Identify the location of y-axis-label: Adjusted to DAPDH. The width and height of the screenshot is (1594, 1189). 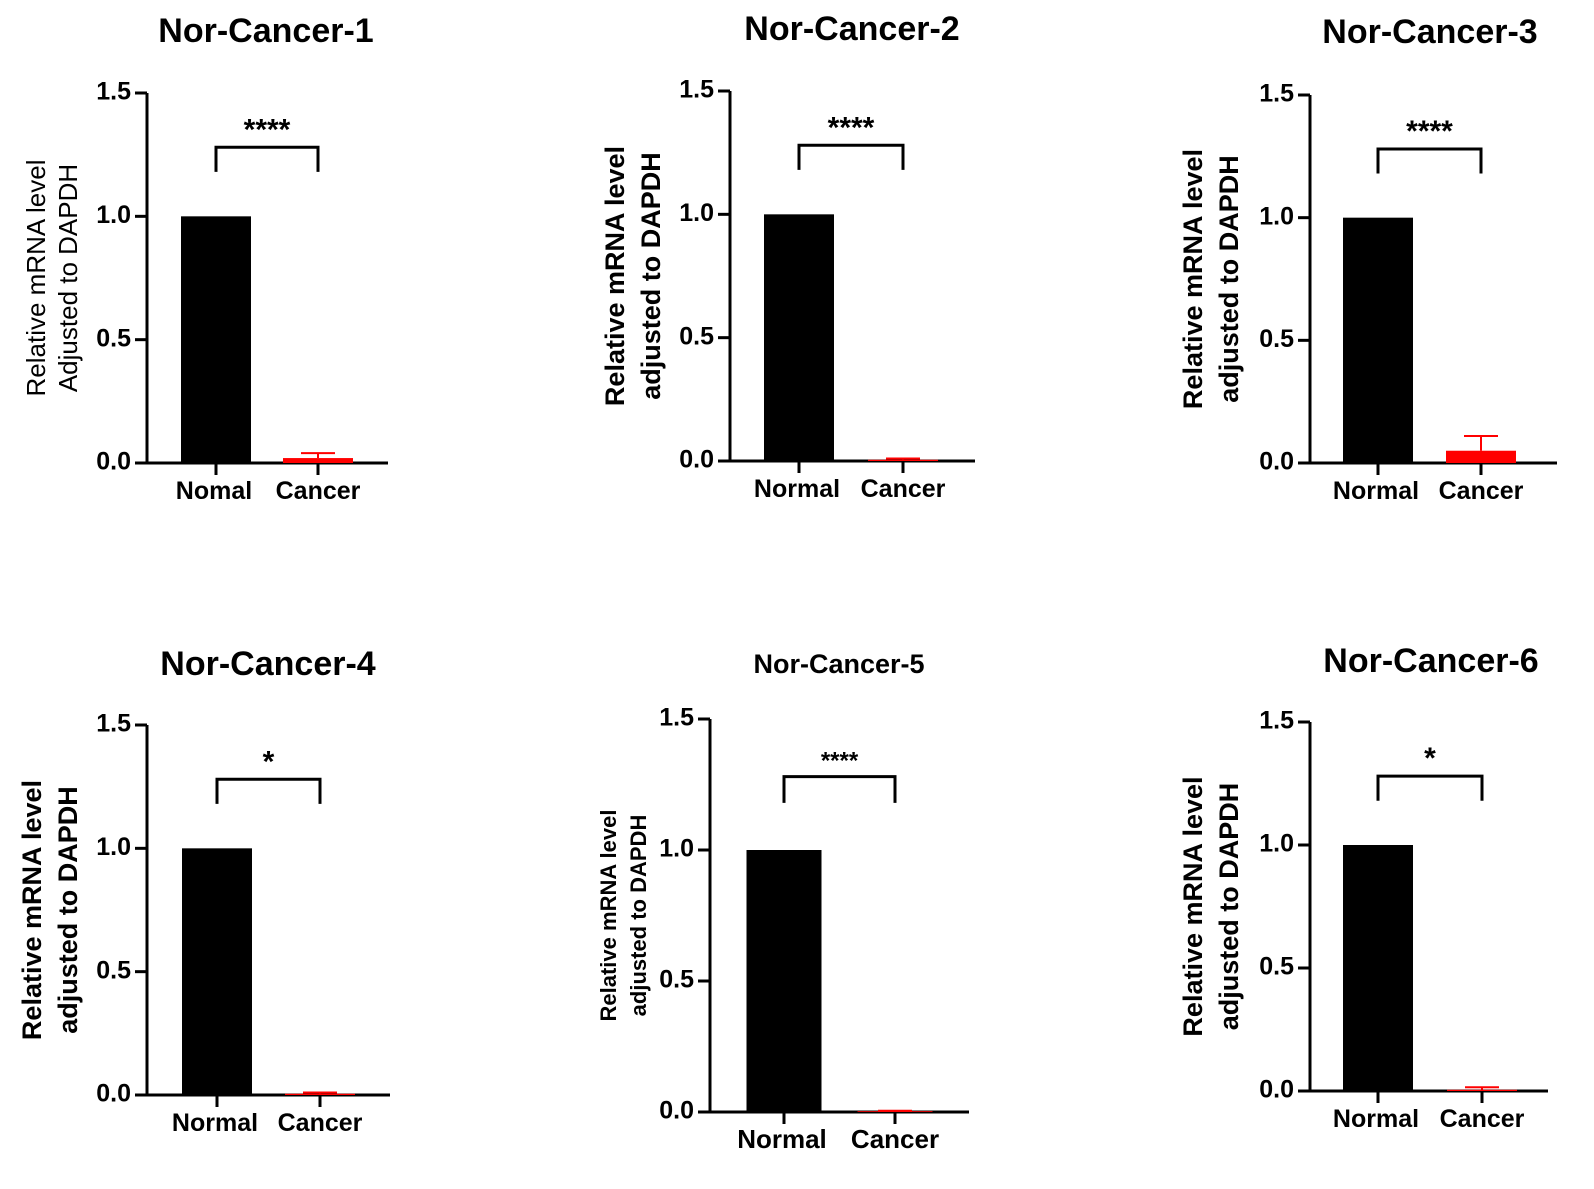
(68, 278).